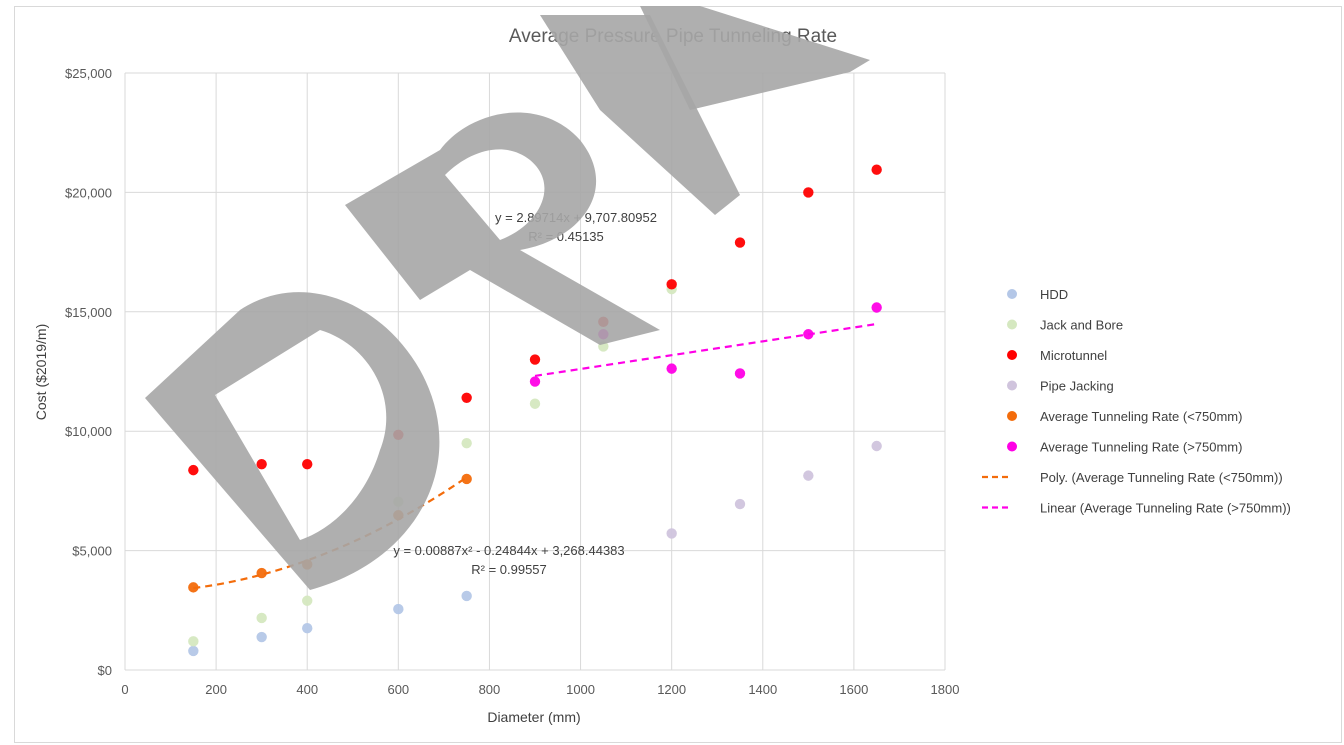 The height and width of the screenshot is (745, 1344). What do you see at coordinates (945, 689) in the screenshot?
I see `x-tick-label: 1800` at bounding box center [945, 689].